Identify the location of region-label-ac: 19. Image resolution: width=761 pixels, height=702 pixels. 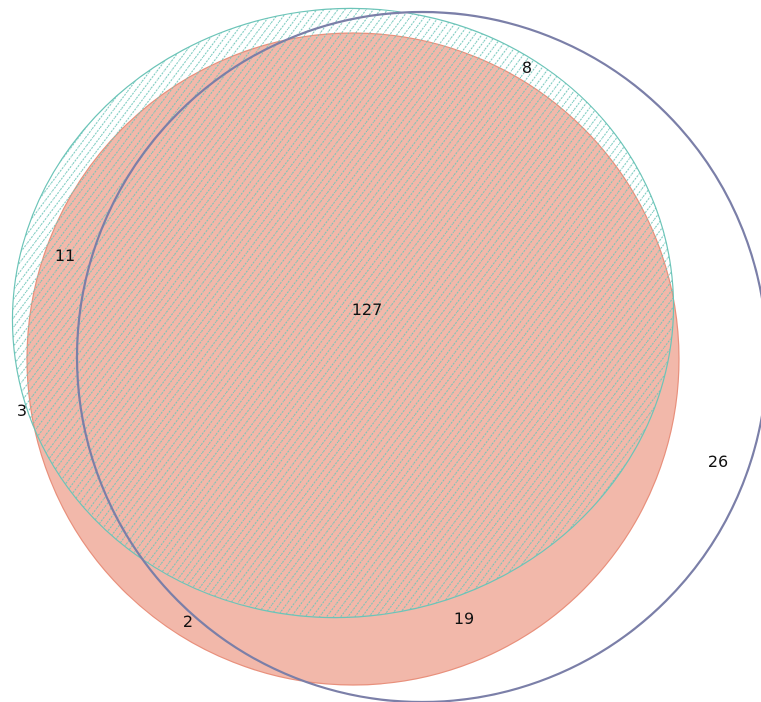
(464, 618).